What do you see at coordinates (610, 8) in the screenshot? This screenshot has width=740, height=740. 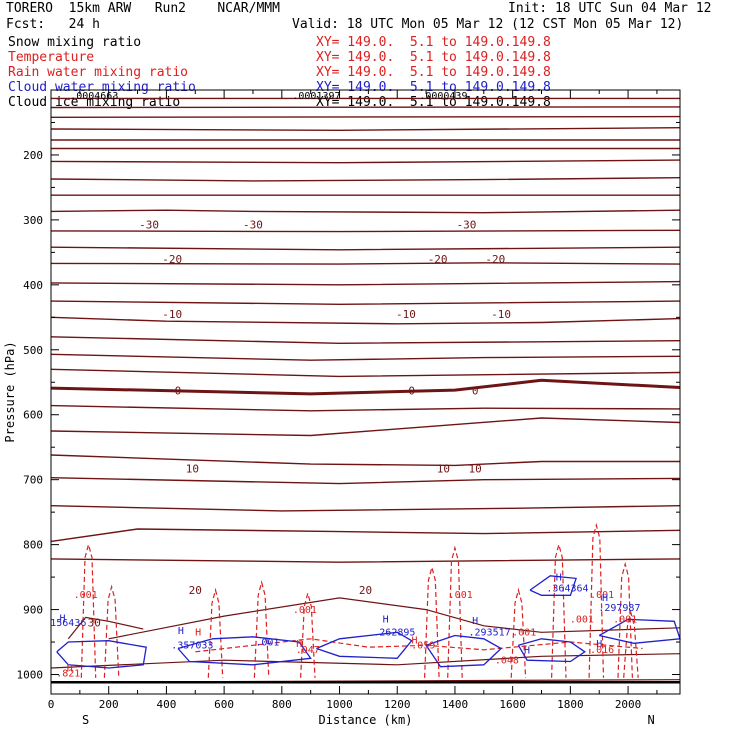 I see `init-time: Init: 18 UTC Sun 04 Mar 12` at bounding box center [610, 8].